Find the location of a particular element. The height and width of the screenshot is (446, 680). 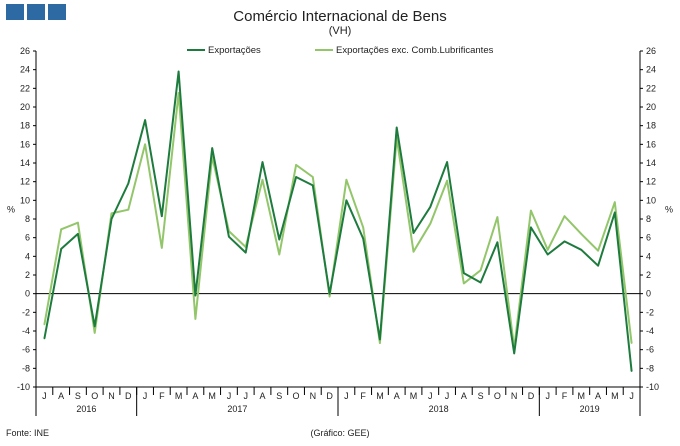

y-tick-label-left: 12 is located at coordinates (25, 182).